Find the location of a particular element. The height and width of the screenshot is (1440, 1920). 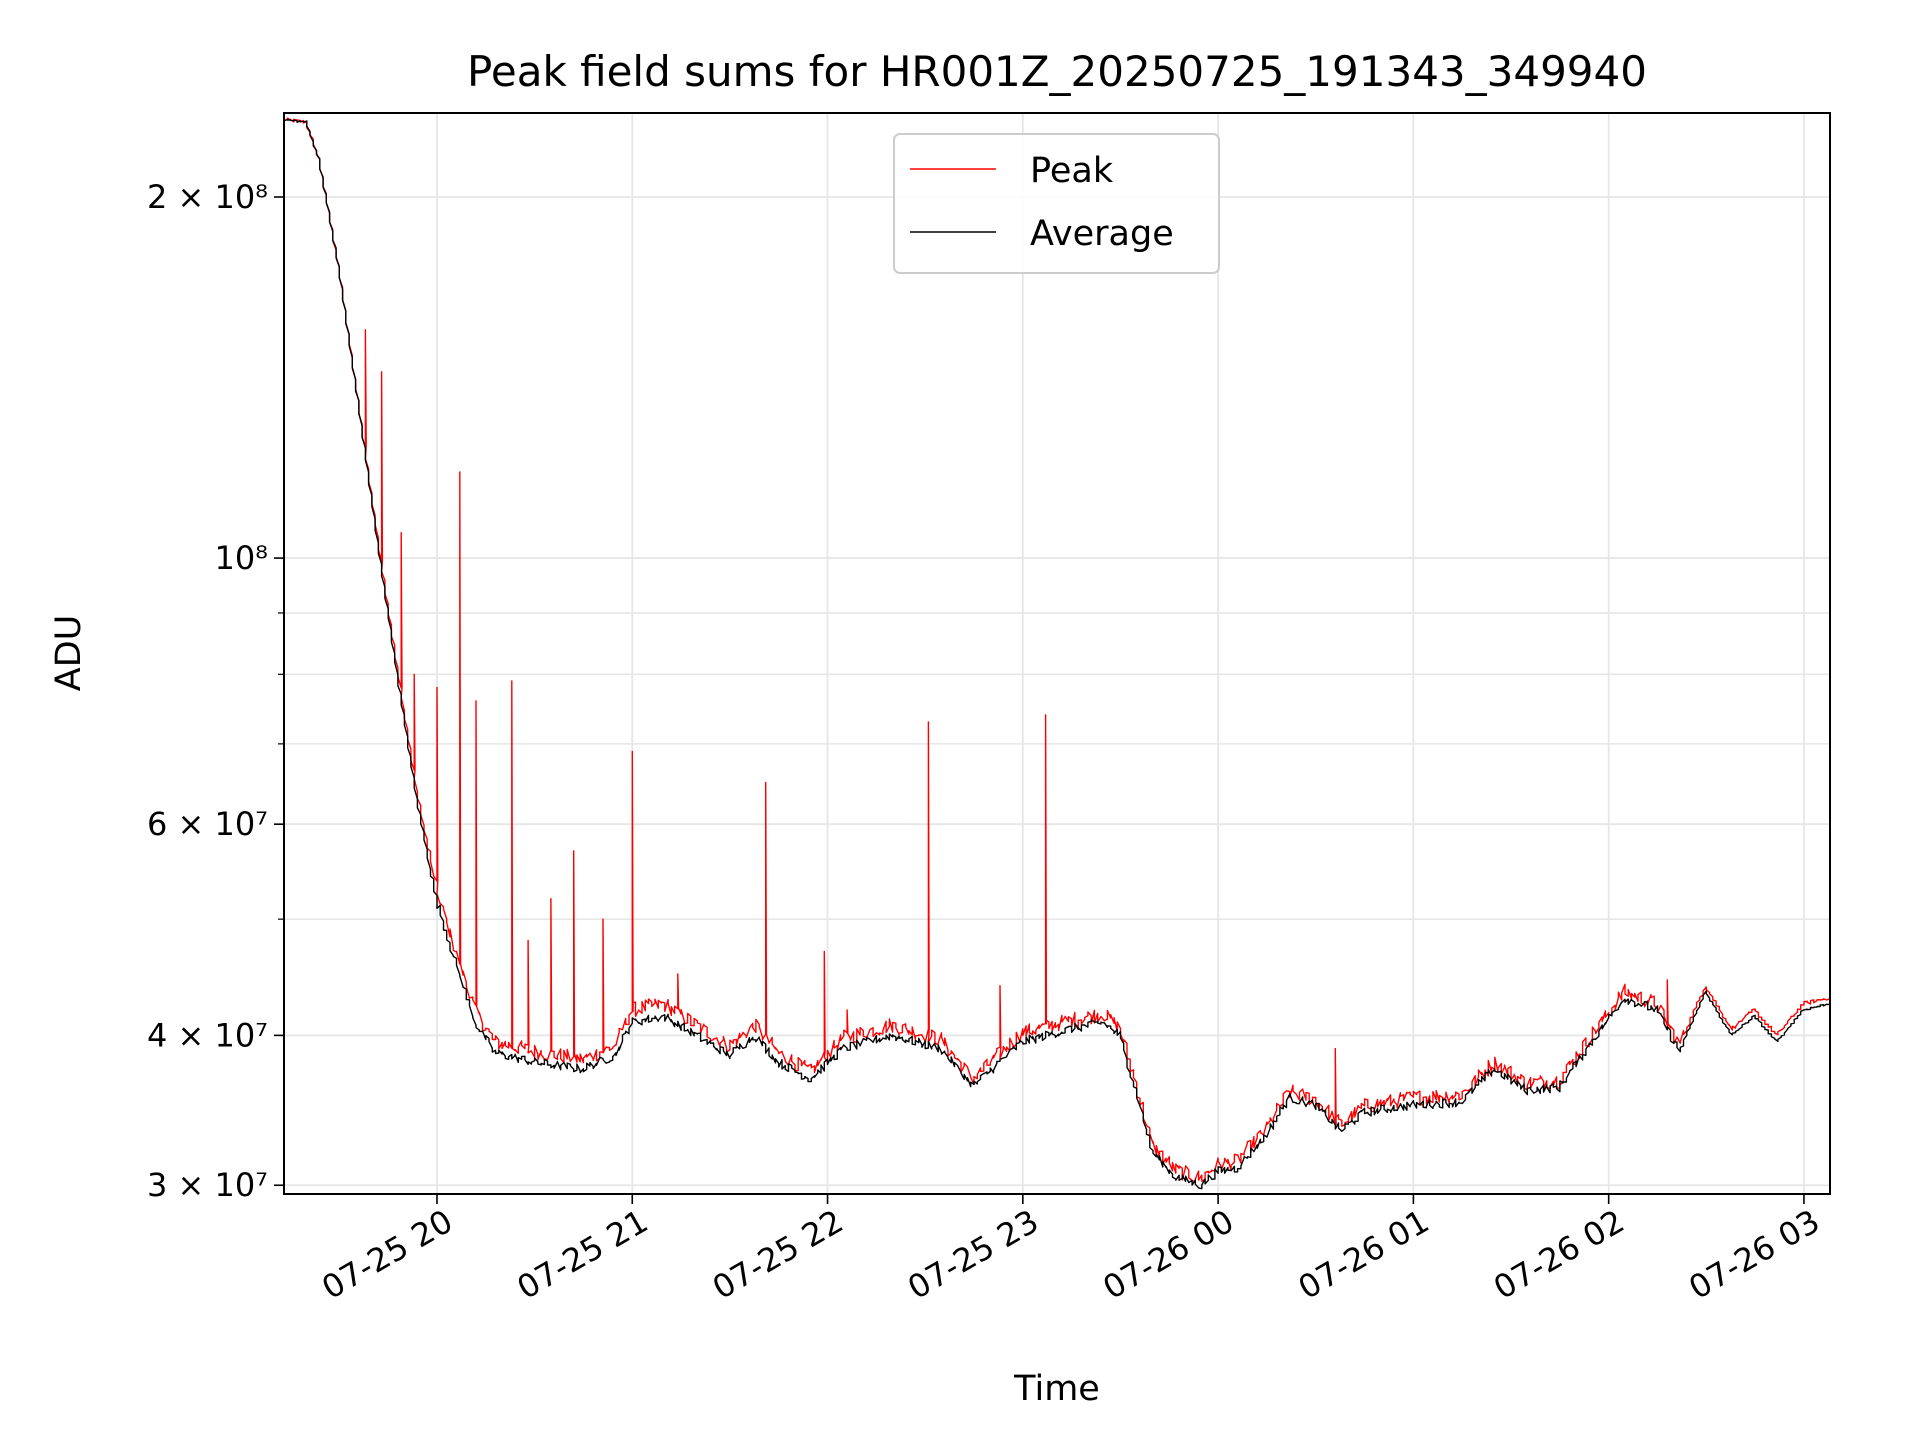

legend: Peak Average is located at coordinates (1056, 203).